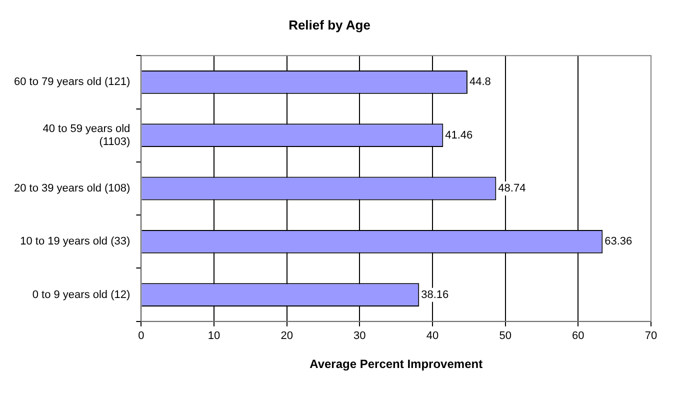 This screenshot has width=675, height=396. Describe the element at coordinates (396, 364) in the screenshot. I see `x-axis-title: Average Percent Improvement` at that location.